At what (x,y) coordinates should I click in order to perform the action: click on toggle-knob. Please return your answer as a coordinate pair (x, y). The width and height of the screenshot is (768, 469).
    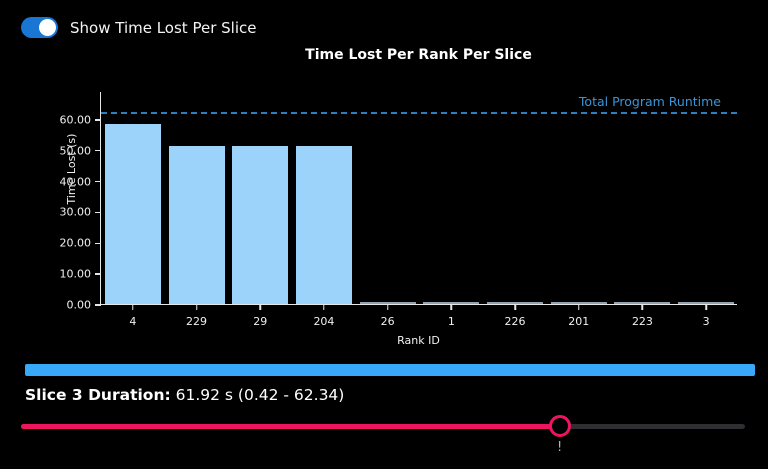
    Looking at the image, I should click on (47, 27).